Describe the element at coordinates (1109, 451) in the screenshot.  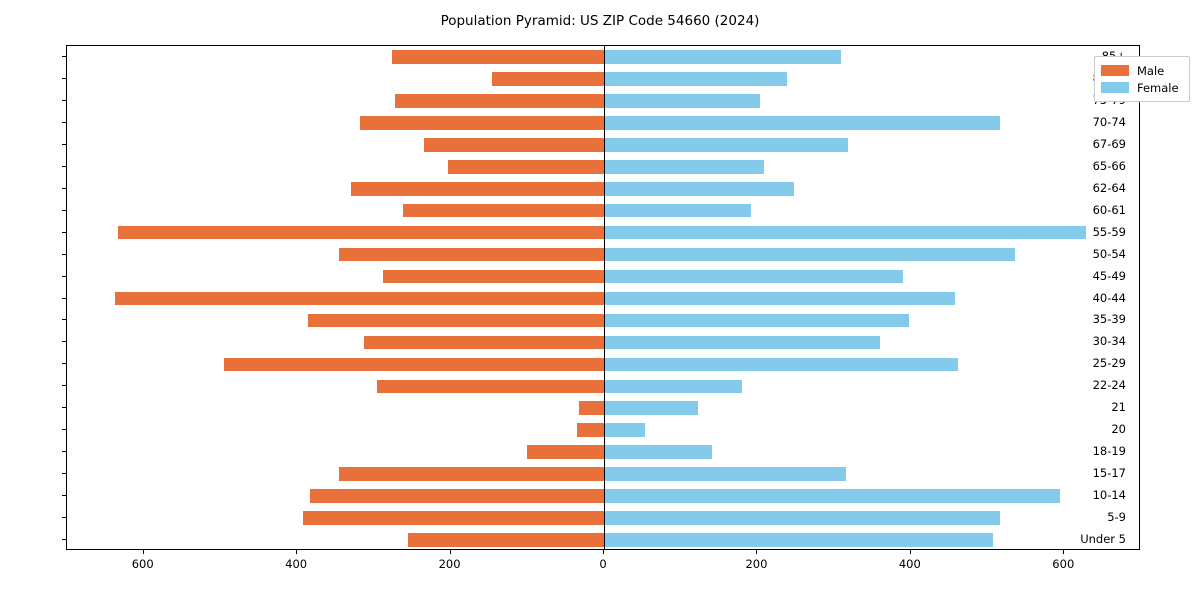
I see `y-tick-label: 18-19` at that location.